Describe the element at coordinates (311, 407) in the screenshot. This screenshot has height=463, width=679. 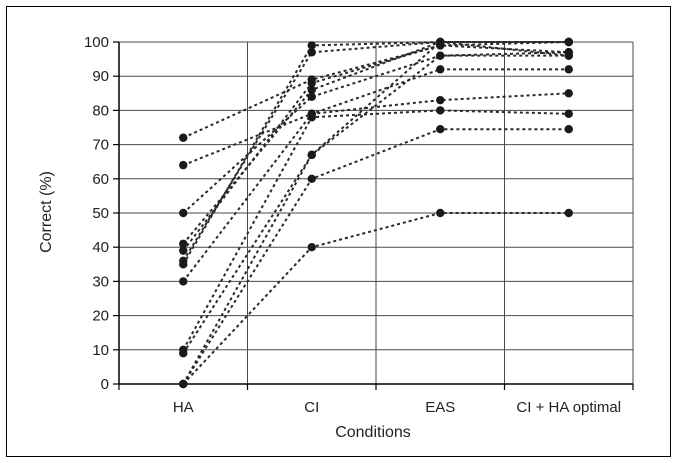
I see `x-tick-label: CI` at that location.